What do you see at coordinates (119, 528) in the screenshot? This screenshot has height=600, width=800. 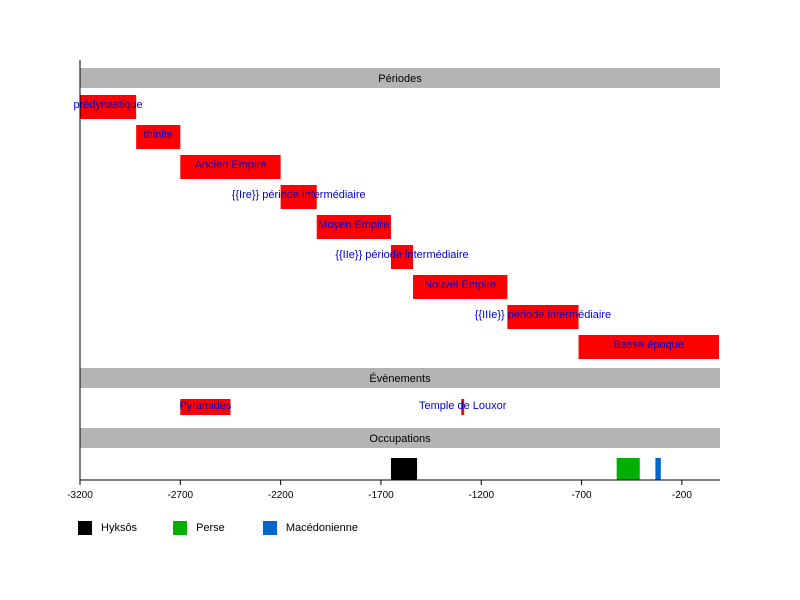 I see `legend-label-hyksos: Hyksôs` at bounding box center [119, 528].